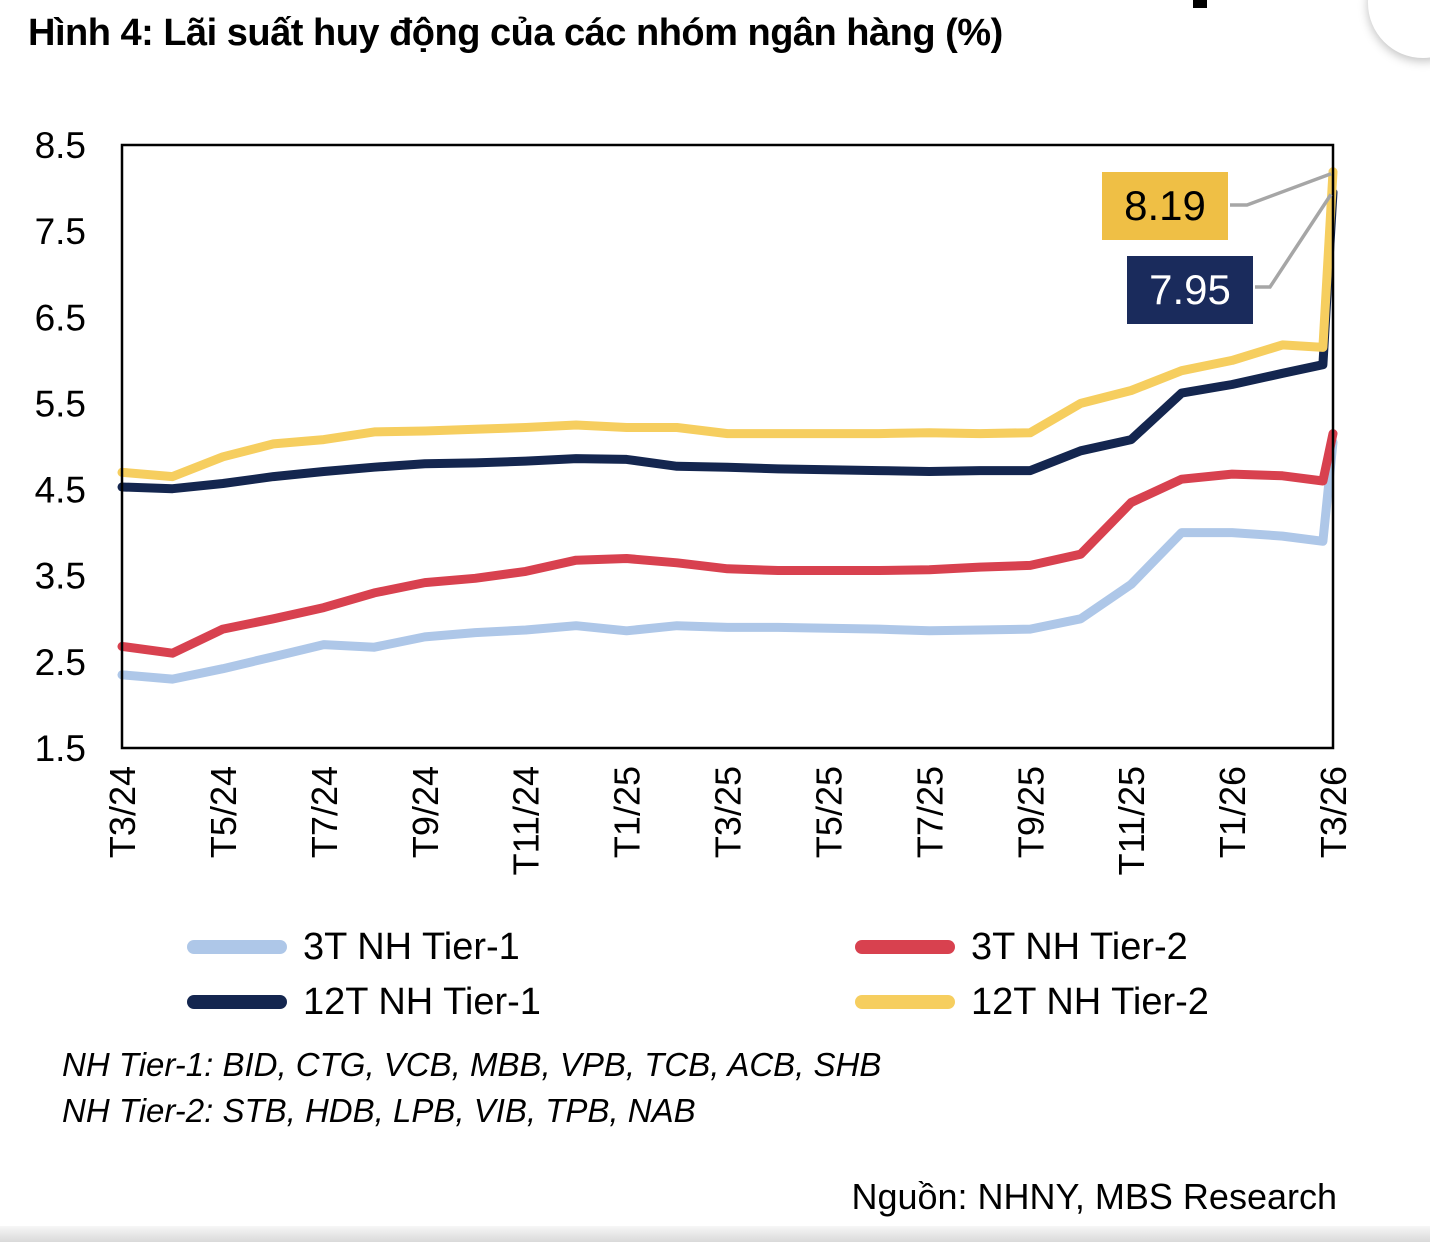  Describe the element at coordinates (728, 812) in the screenshot. I see `x-tick-label: T3/25` at that location.